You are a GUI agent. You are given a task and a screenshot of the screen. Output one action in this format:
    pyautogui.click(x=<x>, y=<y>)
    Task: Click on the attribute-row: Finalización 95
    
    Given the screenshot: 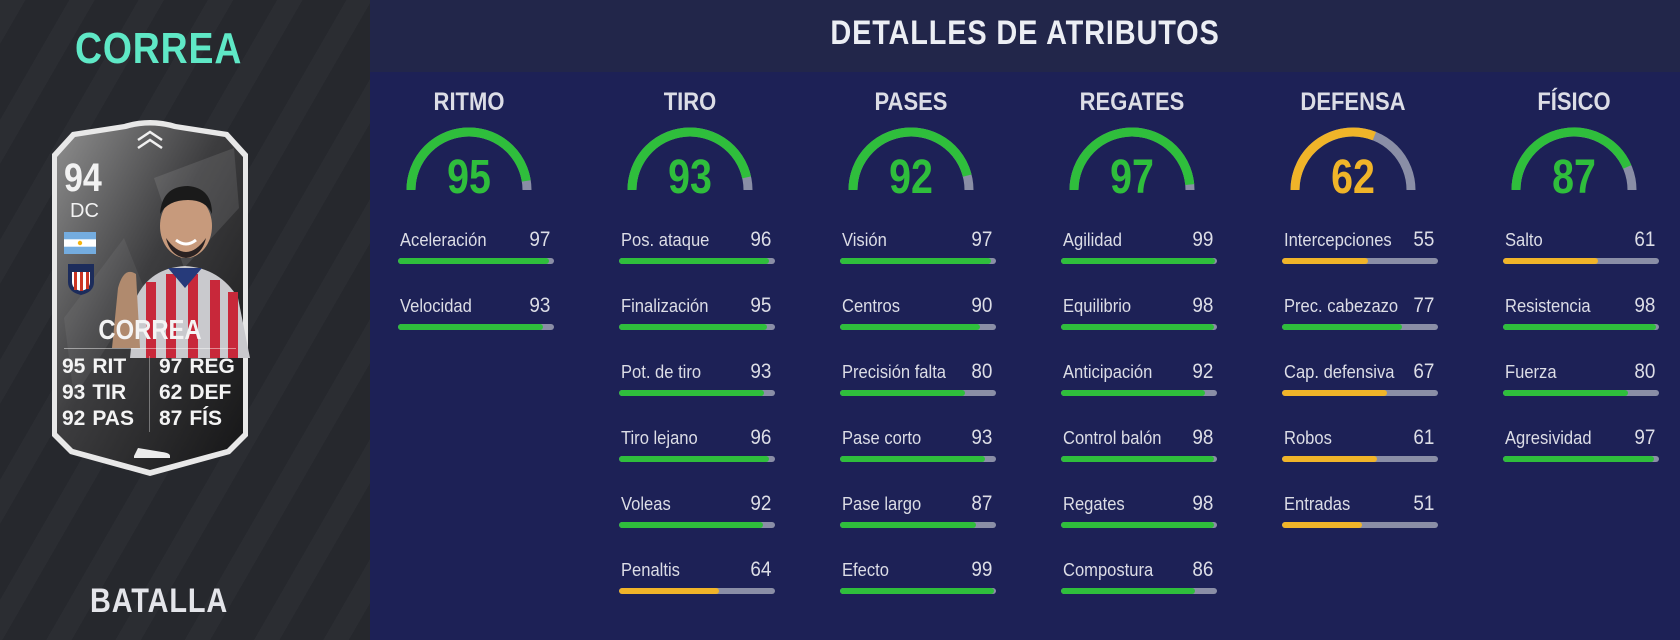 What is the action you would take?
    pyautogui.click(x=698, y=315)
    